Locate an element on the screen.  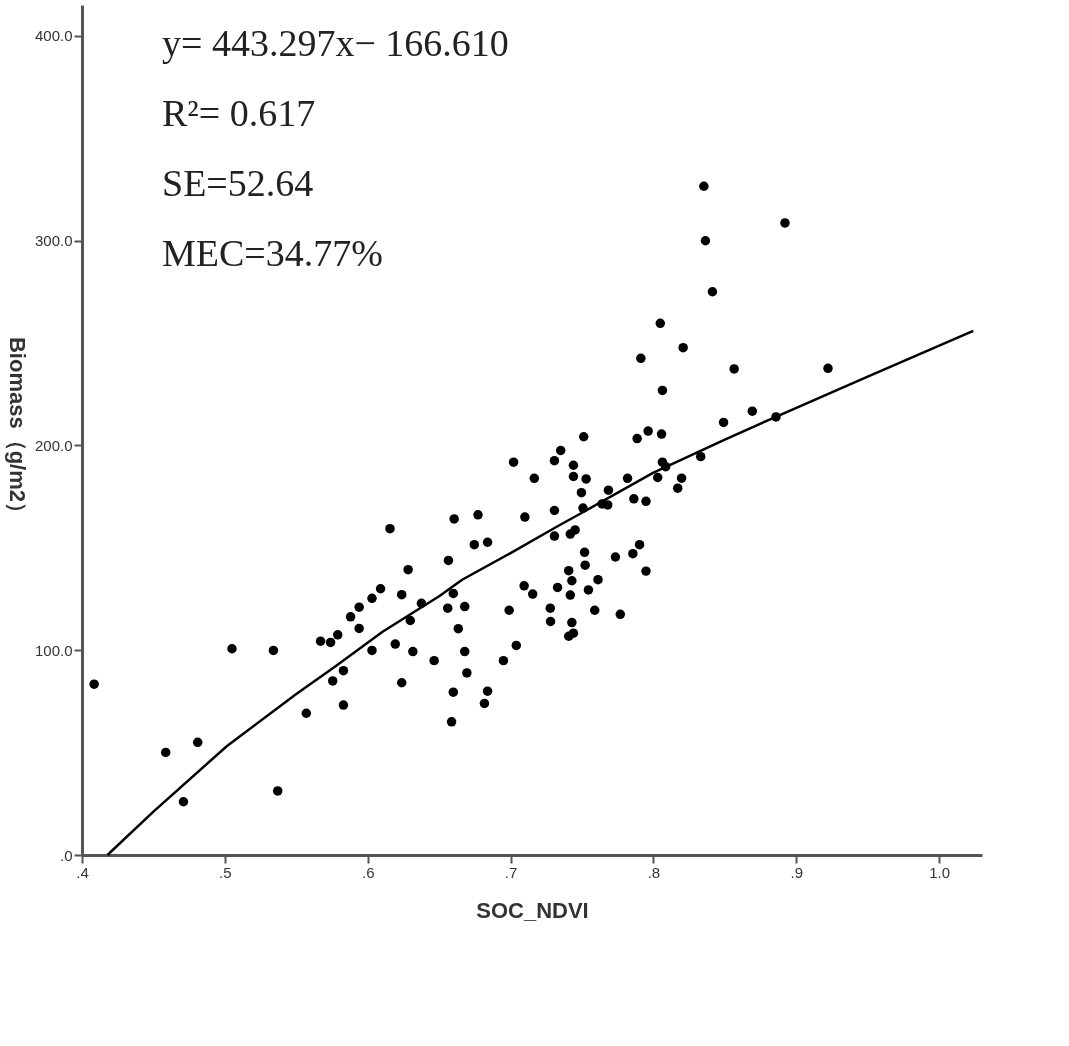
y-tick-label: 400.0 is located at coordinates (53, 36).